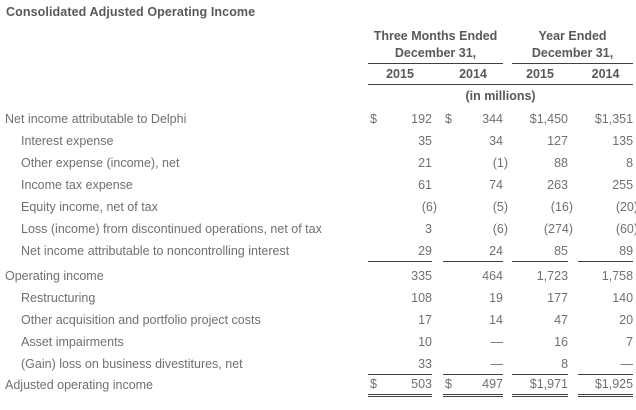 This screenshot has width=636, height=410. What do you see at coordinates (475, 159) in the screenshot?
I see `value-cell: (1)` at bounding box center [475, 159].